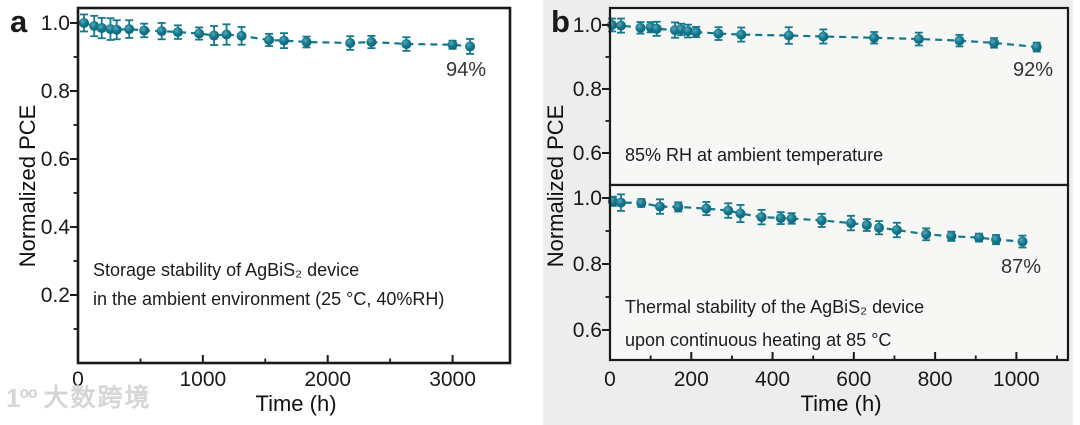  What do you see at coordinates (560, 21) in the screenshot?
I see `panel-label-b: b` at bounding box center [560, 21].